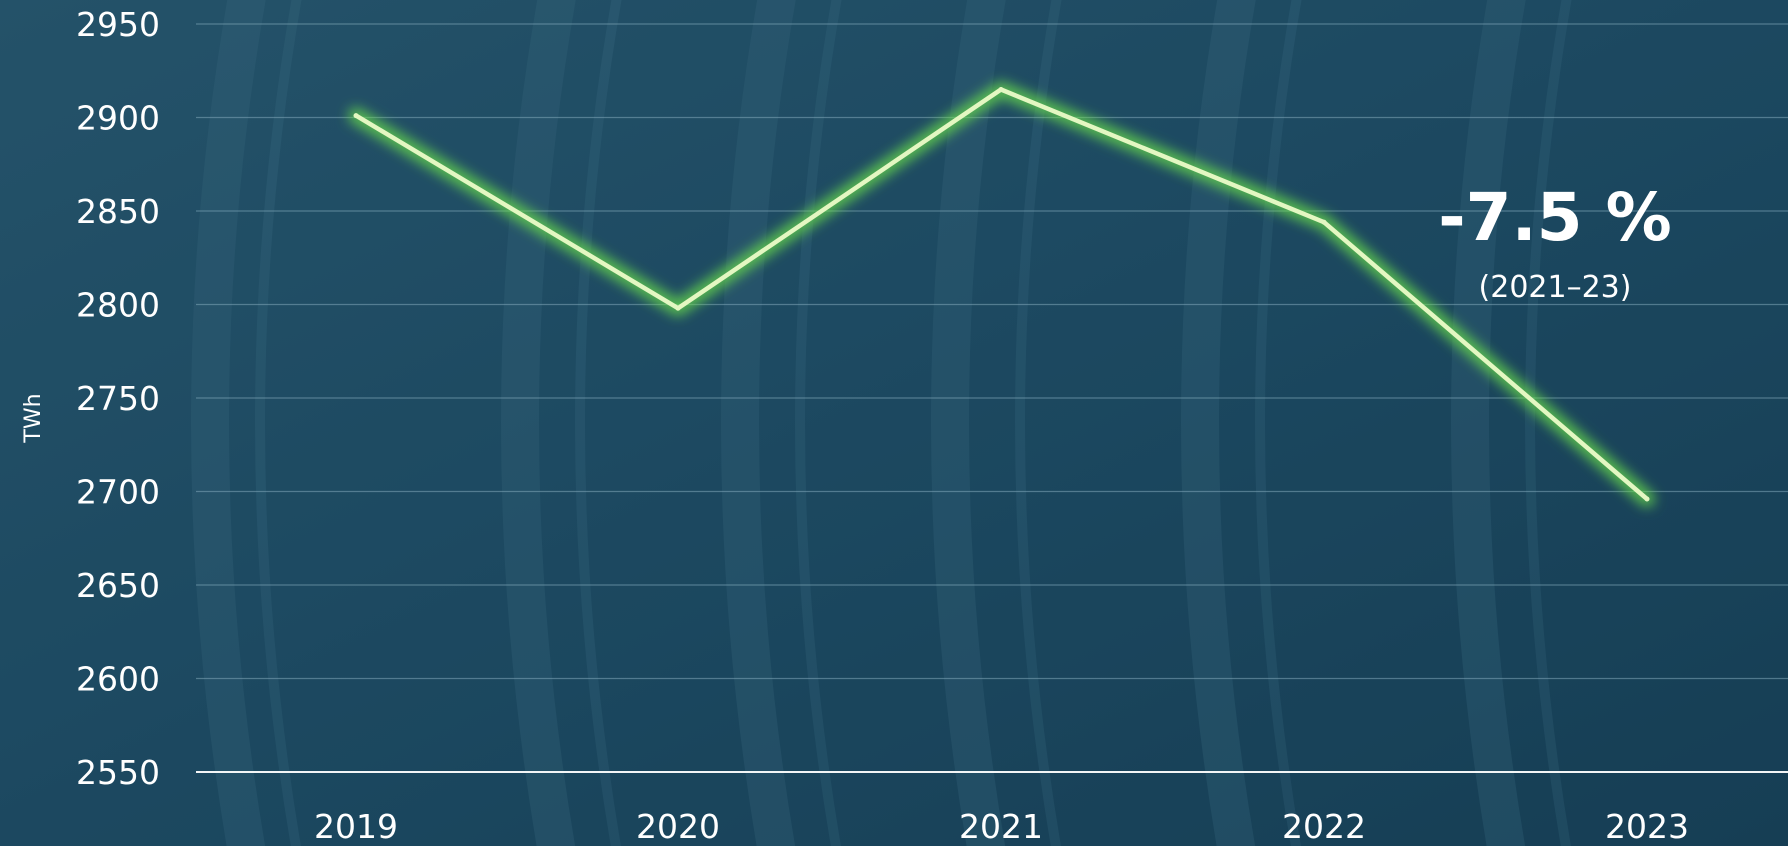 The height and width of the screenshot is (846, 1788). Describe the element at coordinates (356, 826) in the screenshot. I see `x-tick-label: 2019` at that location.